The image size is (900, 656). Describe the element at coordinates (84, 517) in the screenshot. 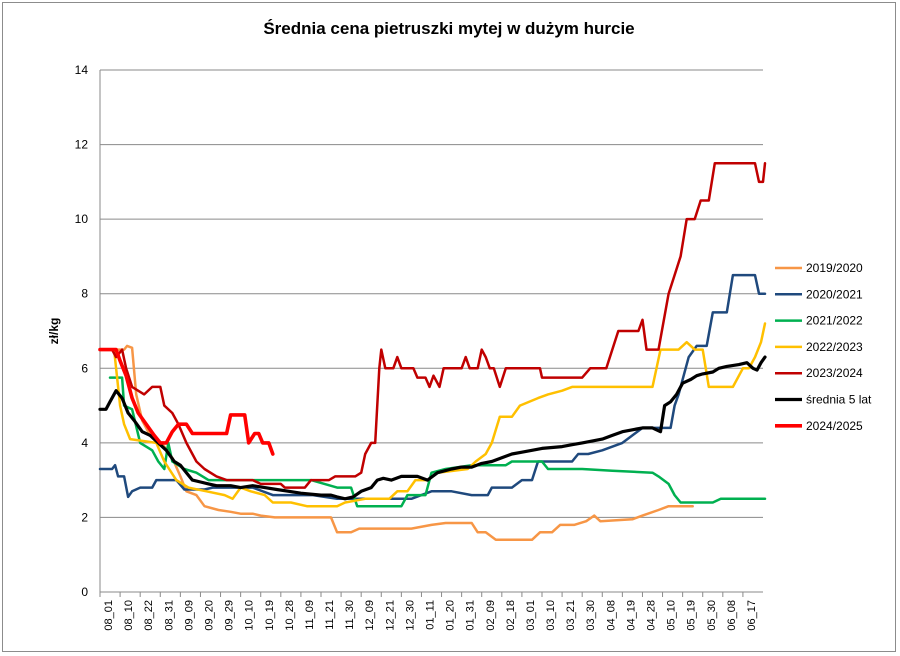

I see `y-tick-label: 2` at that location.